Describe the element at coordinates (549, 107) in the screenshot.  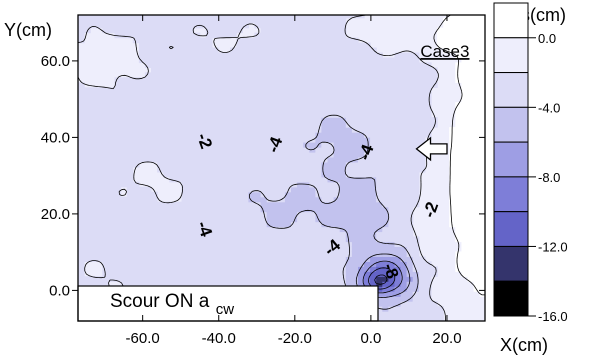
I see `colorbar-tick-label: -4.0` at that location.